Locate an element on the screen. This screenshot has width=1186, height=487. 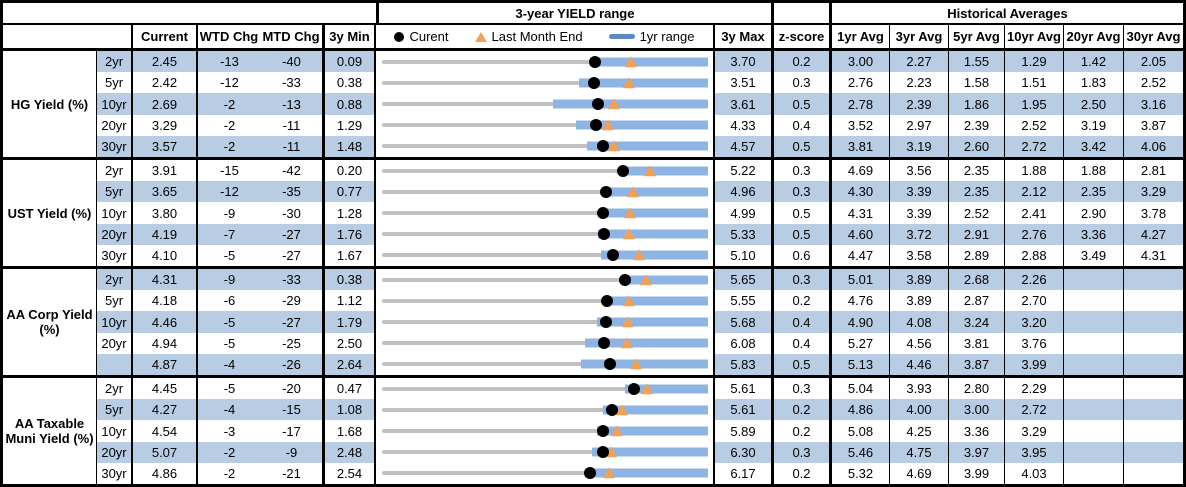
5yr-avg-cell: 3.97 is located at coordinates (977, 452).